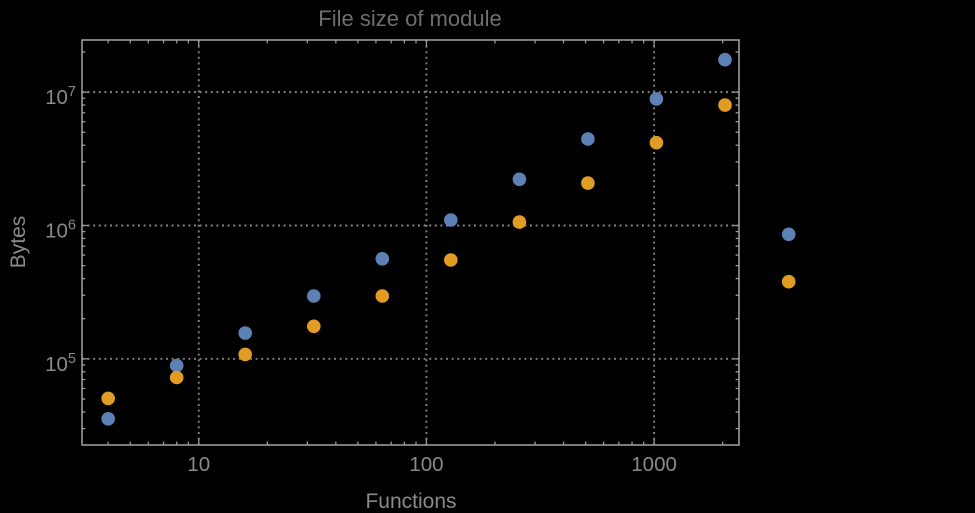  Describe the element at coordinates (60, 229) in the screenshot. I see `y-tick-label: 10⁶` at that location.